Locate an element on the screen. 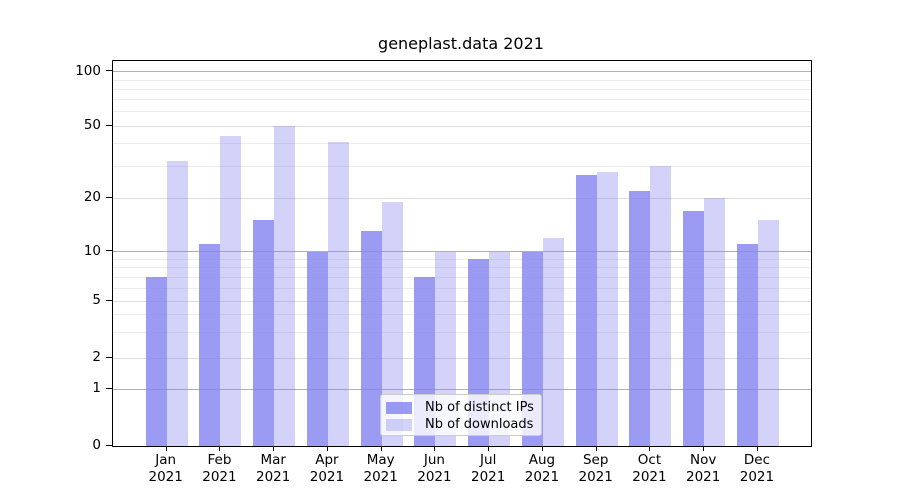 This screenshot has height=500, width=900. y-tick-label-10: 10 is located at coordinates (92, 250).